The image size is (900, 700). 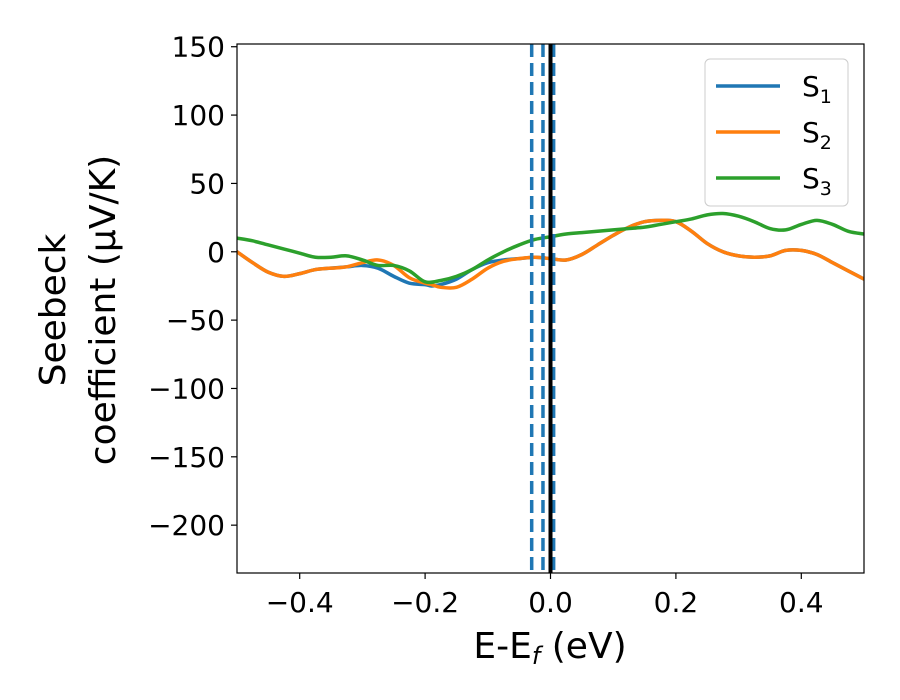 What do you see at coordinates (186, 457) in the screenshot?
I see `y-tick-label: −150` at bounding box center [186, 457].